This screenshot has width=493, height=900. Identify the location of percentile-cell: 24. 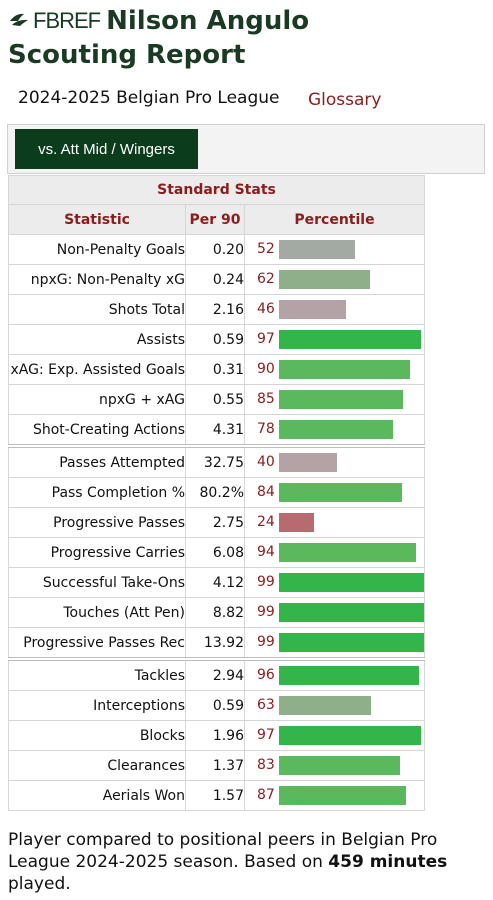
(334, 522).